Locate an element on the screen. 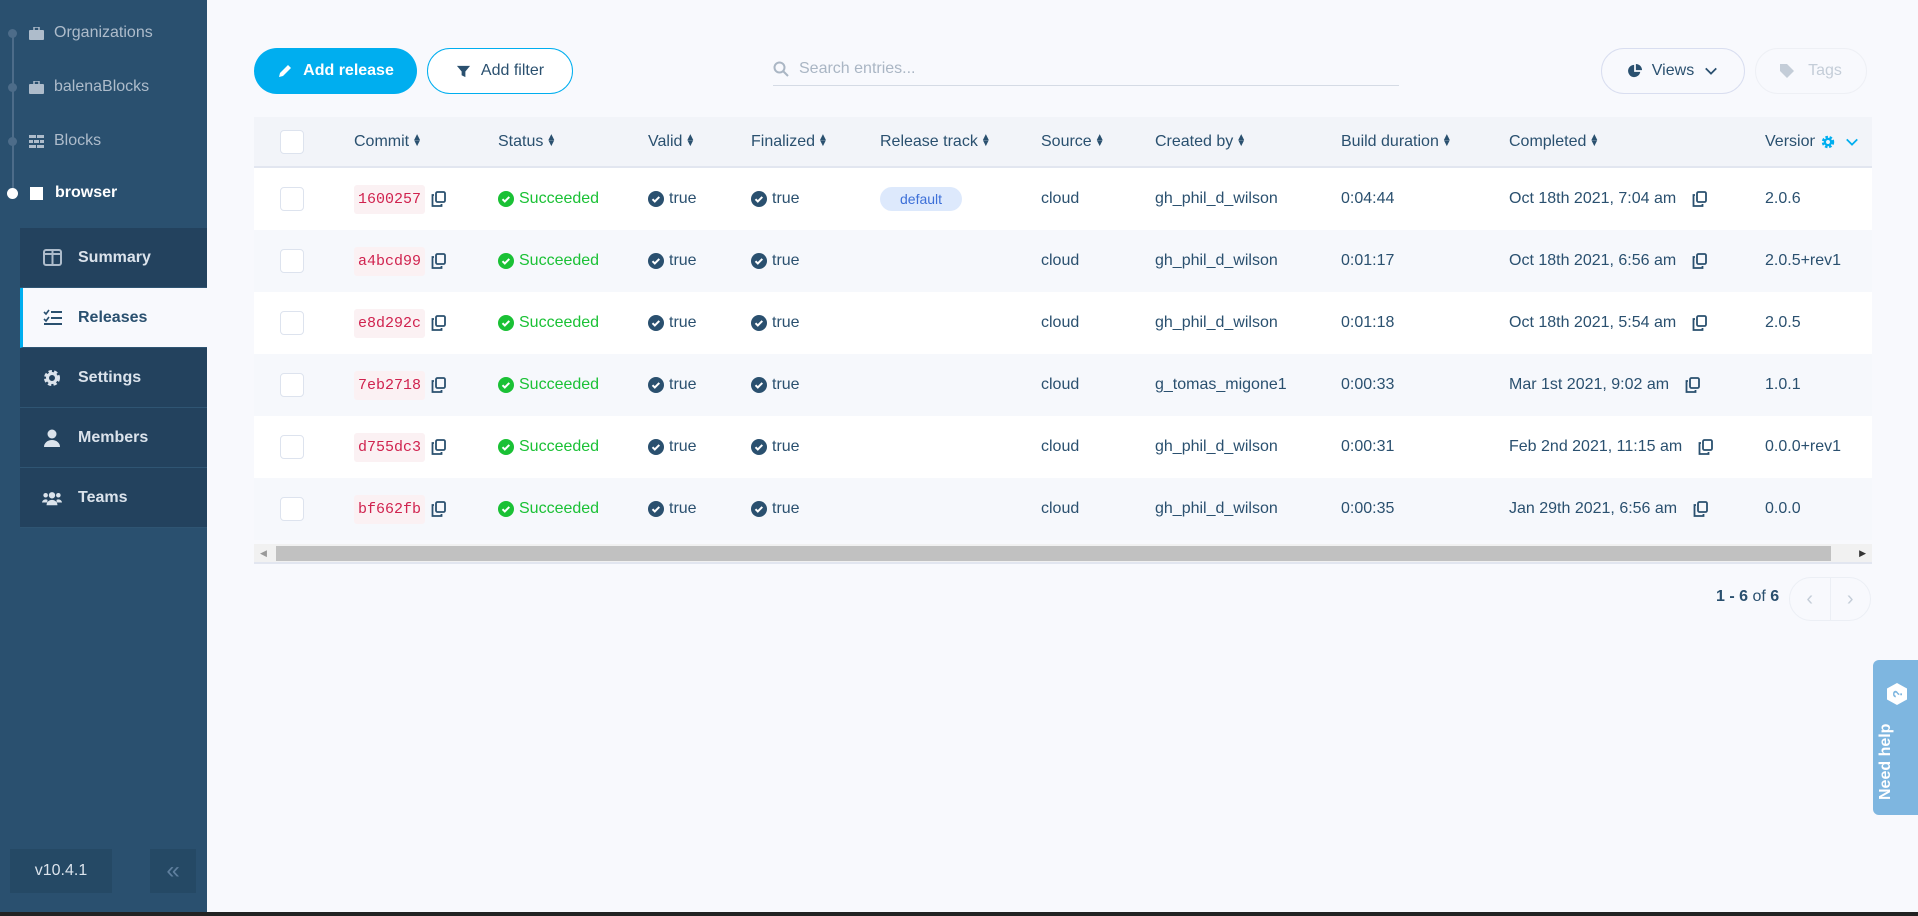 The width and height of the screenshot is (1918, 916). column-header: Created by ▲ ▼ is located at coordinates (1201, 141).